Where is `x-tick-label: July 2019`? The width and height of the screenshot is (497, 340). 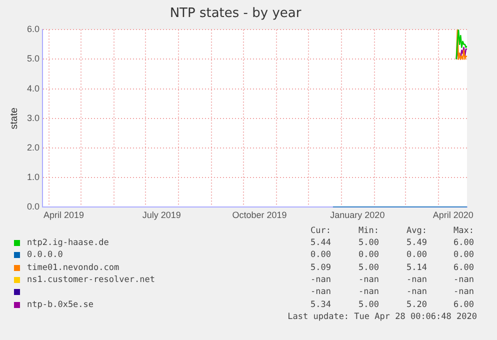
x-tick-label: July 2019 is located at coordinates (161, 215).